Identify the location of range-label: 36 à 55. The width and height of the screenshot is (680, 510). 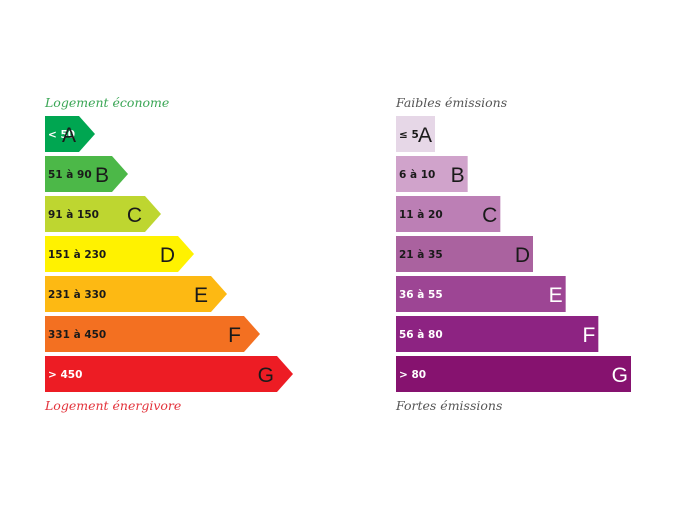
(421, 295).